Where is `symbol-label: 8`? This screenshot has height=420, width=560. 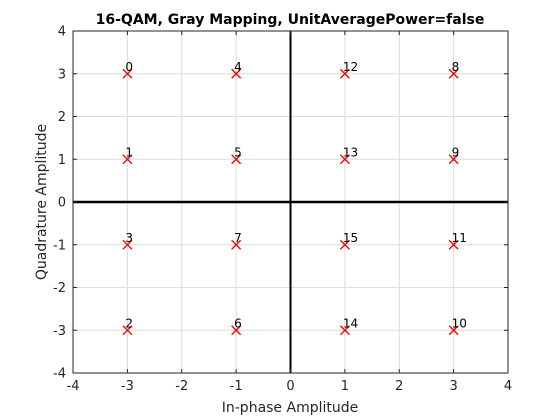 symbol-label: 8 is located at coordinates (456, 67).